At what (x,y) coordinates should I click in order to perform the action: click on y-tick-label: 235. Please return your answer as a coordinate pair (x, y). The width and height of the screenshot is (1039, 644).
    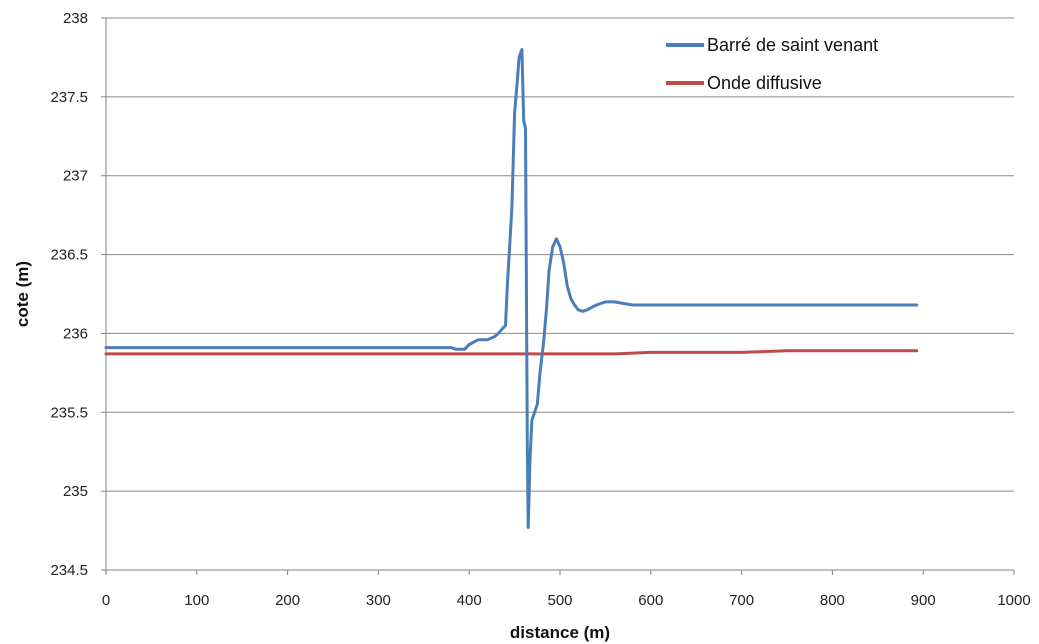
    Looking at the image, I should click on (75, 491).